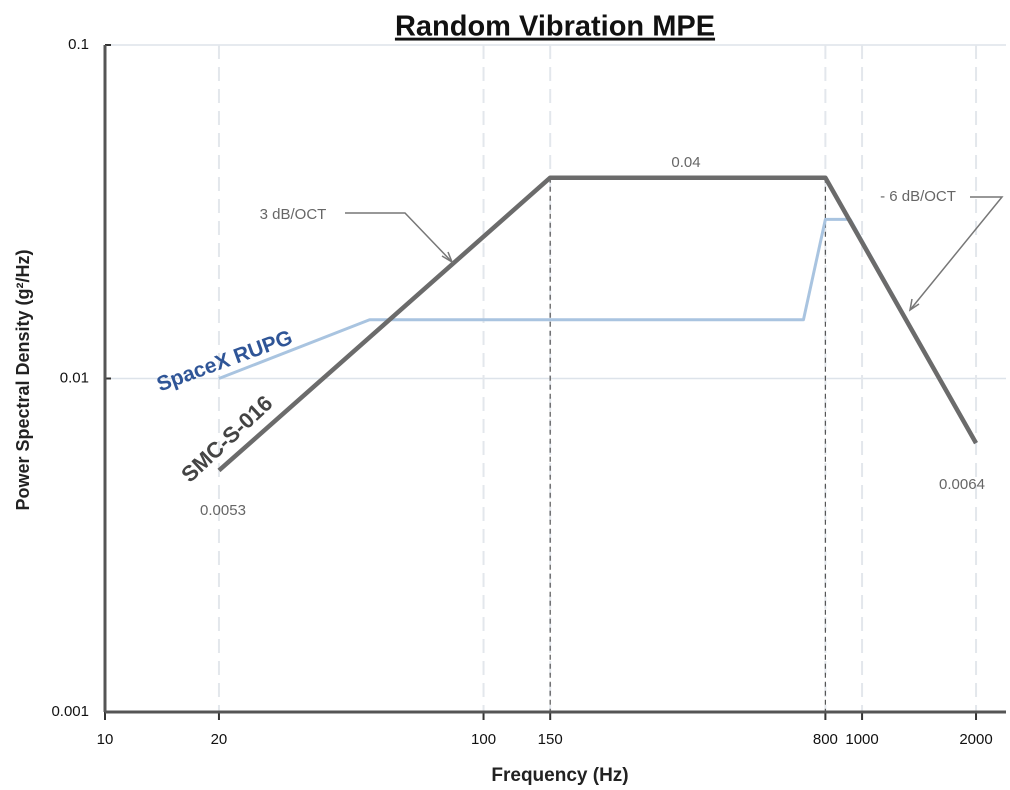 The image size is (1010, 790). What do you see at coordinates (293, 214) in the screenshot?
I see `annotation: 3 dB/OCT` at bounding box center [293, 214].